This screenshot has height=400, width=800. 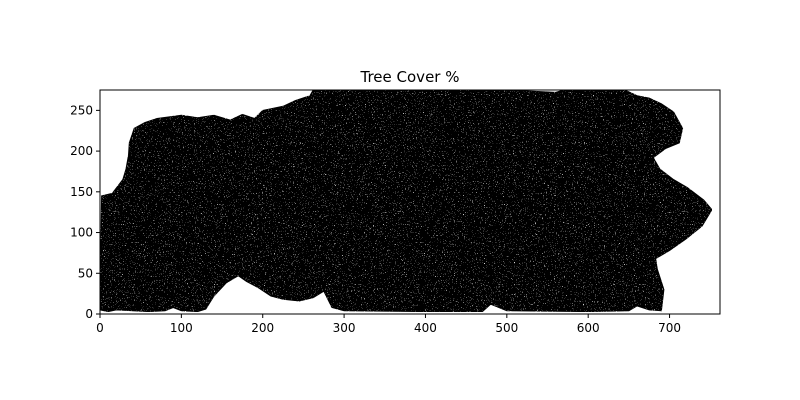 What do you see at coordinates (425, 328) in the screenshot?
I see `x-tick-label: 400` at bounding box center [425, 328].